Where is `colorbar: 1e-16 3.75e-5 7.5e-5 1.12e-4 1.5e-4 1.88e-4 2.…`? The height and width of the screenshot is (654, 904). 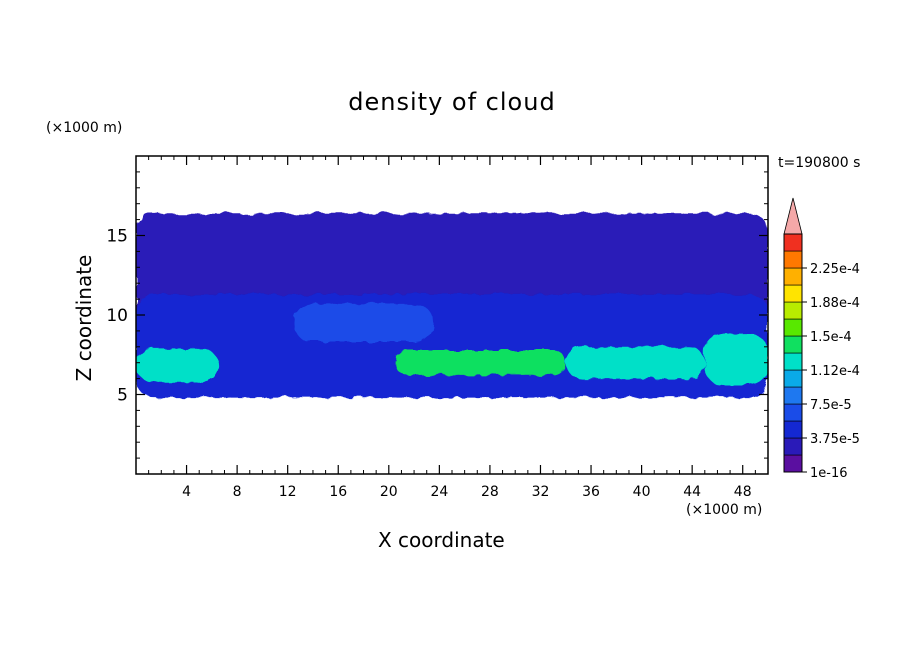
colorbar: 1e-16 3.75e-5 7.5e-5 1.12e-4 1.5e-4 1.88e-4 2.… is located at coordinates (821, 339).